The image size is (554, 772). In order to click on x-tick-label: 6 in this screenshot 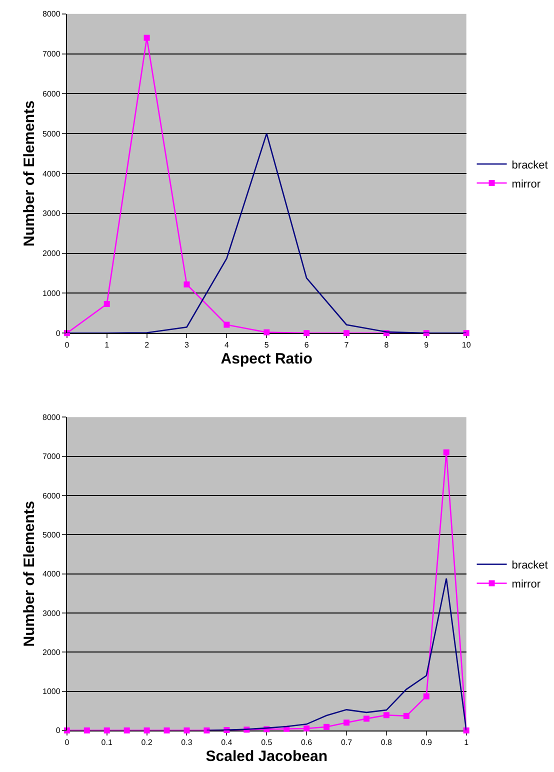, I will do `click(307, 345)`.